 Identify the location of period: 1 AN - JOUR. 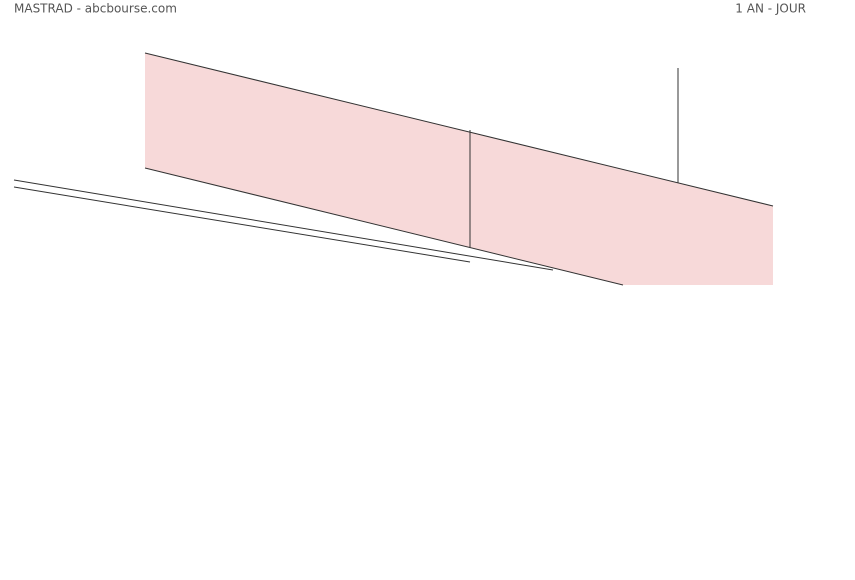
(770, 9).